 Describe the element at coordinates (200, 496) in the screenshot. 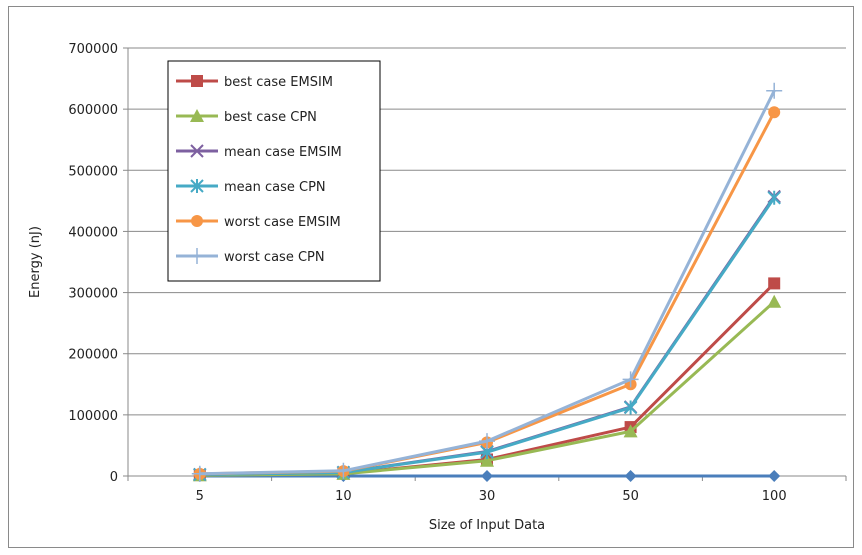

I see `x-tick-label: 5` at that location.